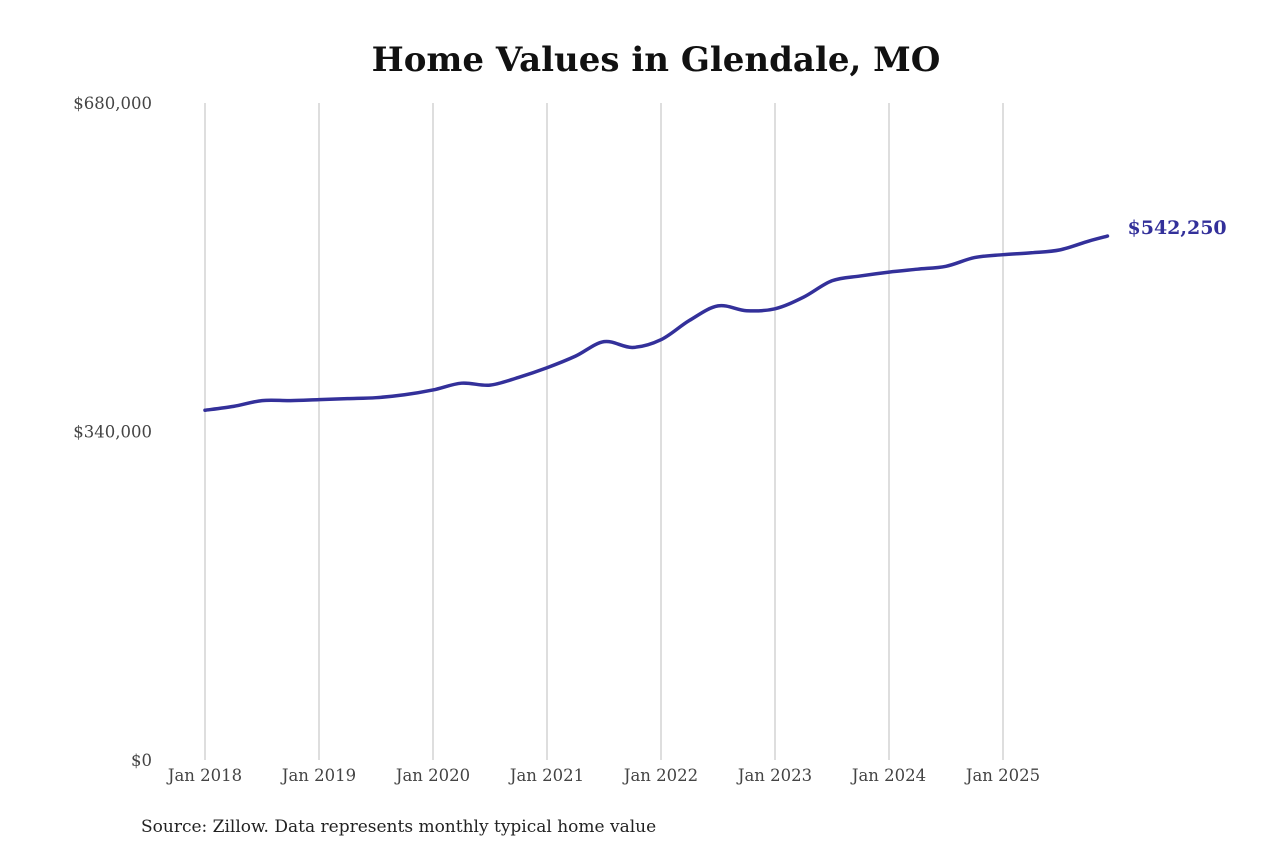 This screenshot has height=853, width=1280. What do you see at coordinates (1002, 775) in the screenshot?
I see `x-tick-label: Jan 2025` at bounding box center [1002, 775].